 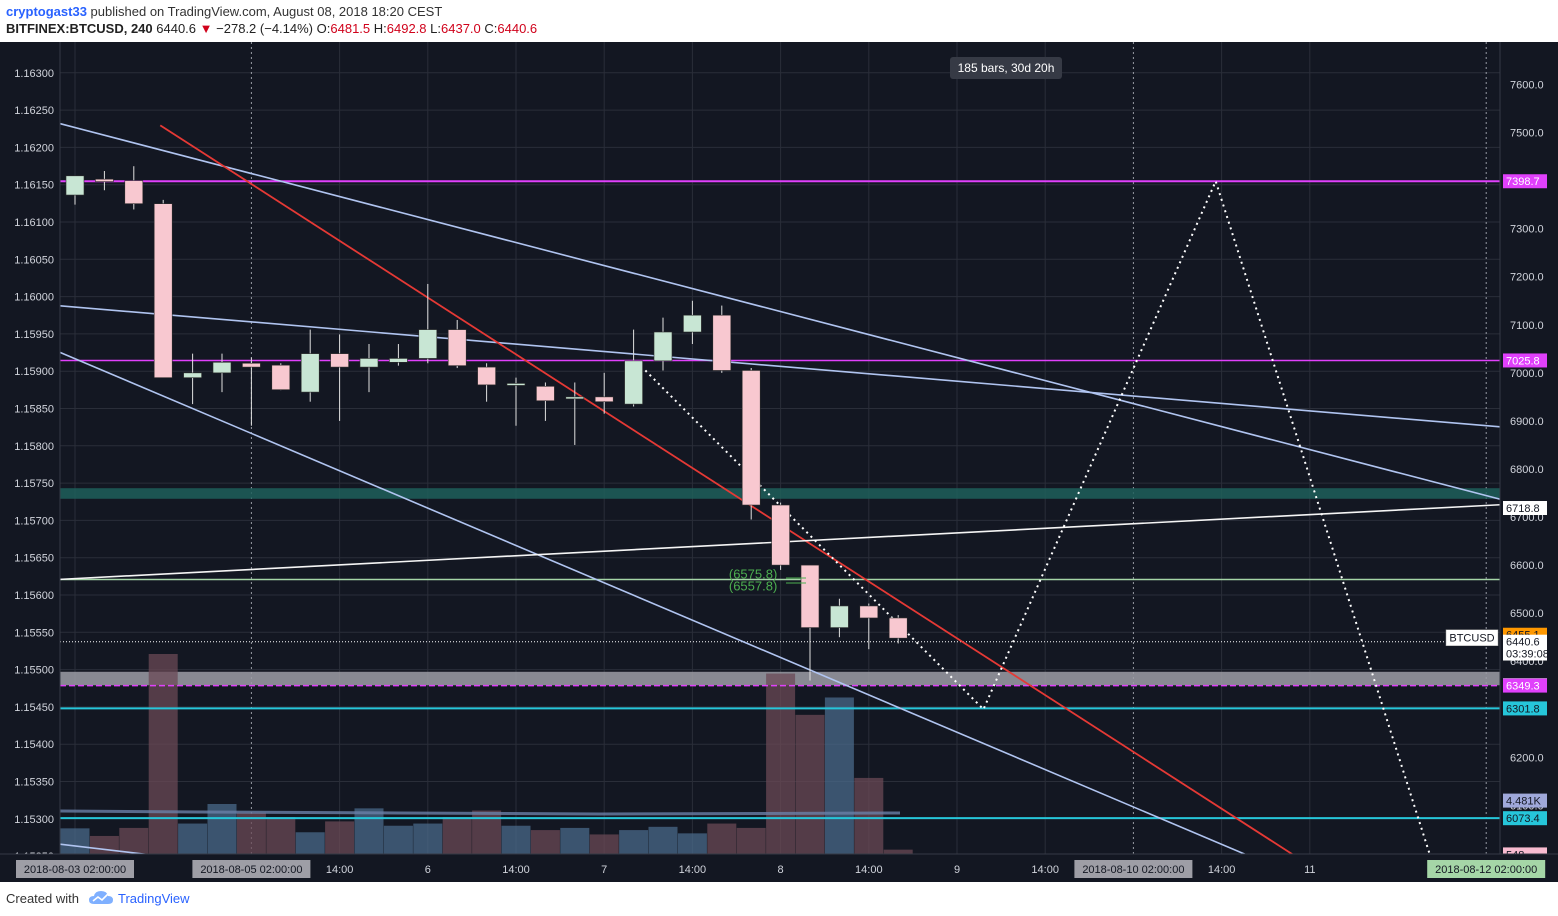 I want to click on price-change: −278.2 (−4.14%), so click(x=265, y=28).